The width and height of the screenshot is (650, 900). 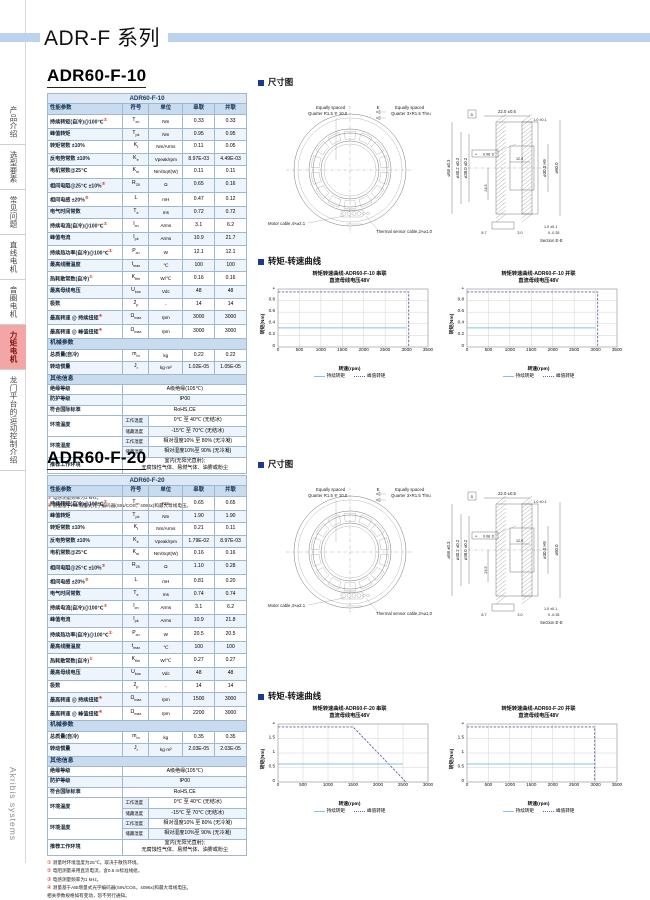 What do you see at coordinates (328, 495) in the screenshot?
I see `dimension-label: Quarter R1.5 ∓ 10.0` at bounding box center [328, 495].